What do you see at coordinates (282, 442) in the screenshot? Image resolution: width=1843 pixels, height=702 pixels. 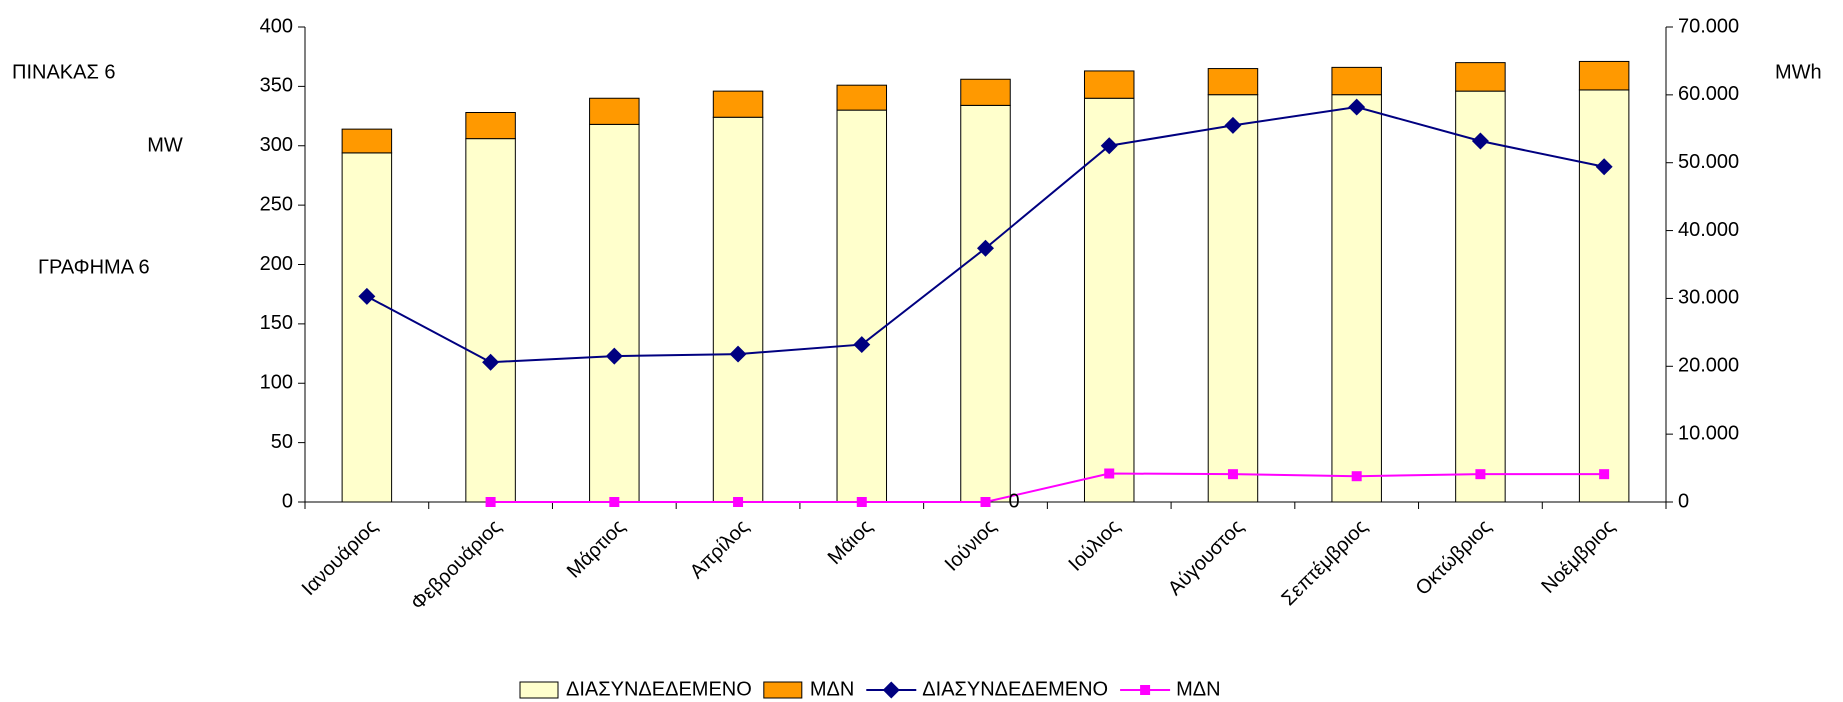 I see `y-tick-label: 50` at bounding box center [282, 442].